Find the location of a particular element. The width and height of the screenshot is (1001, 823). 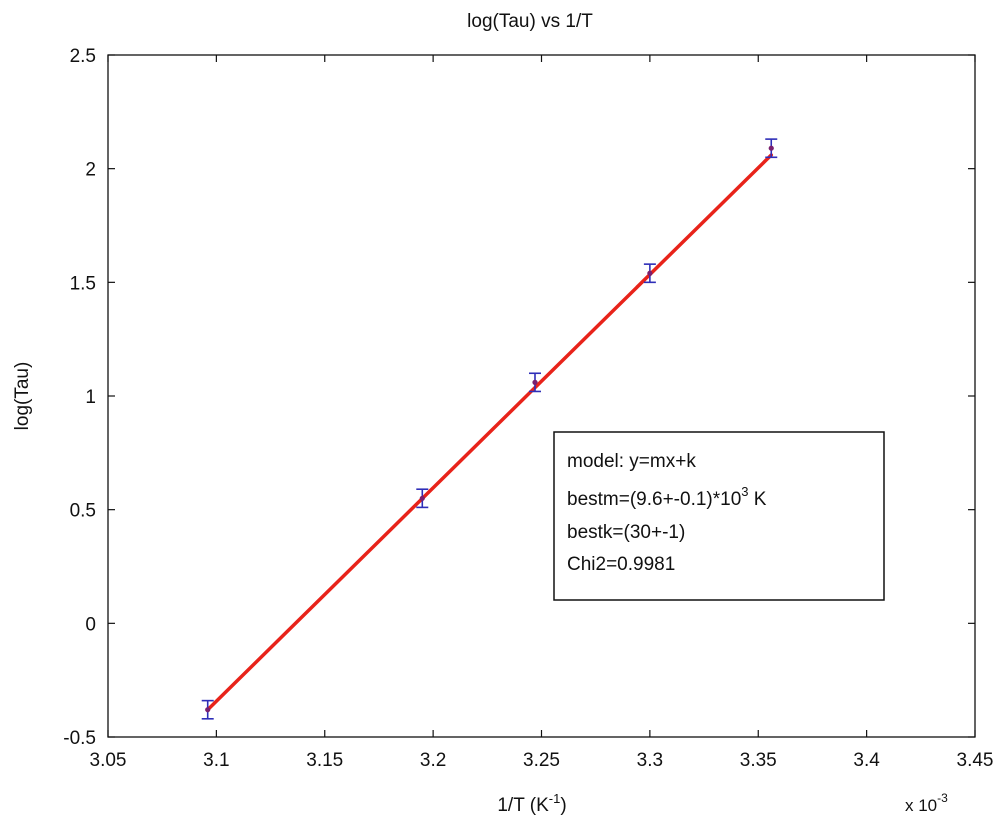

x-tick-label: 3.1 is located at coordinates (216, 760).